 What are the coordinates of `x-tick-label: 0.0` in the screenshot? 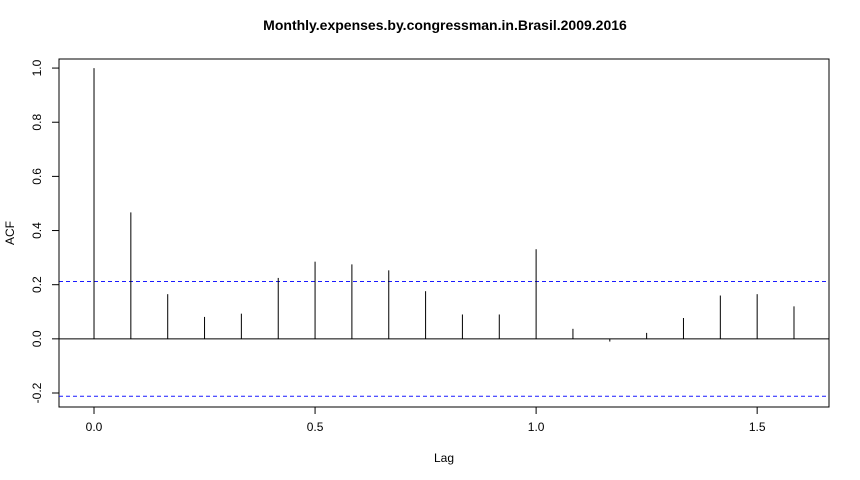 It's located at (94, 427).